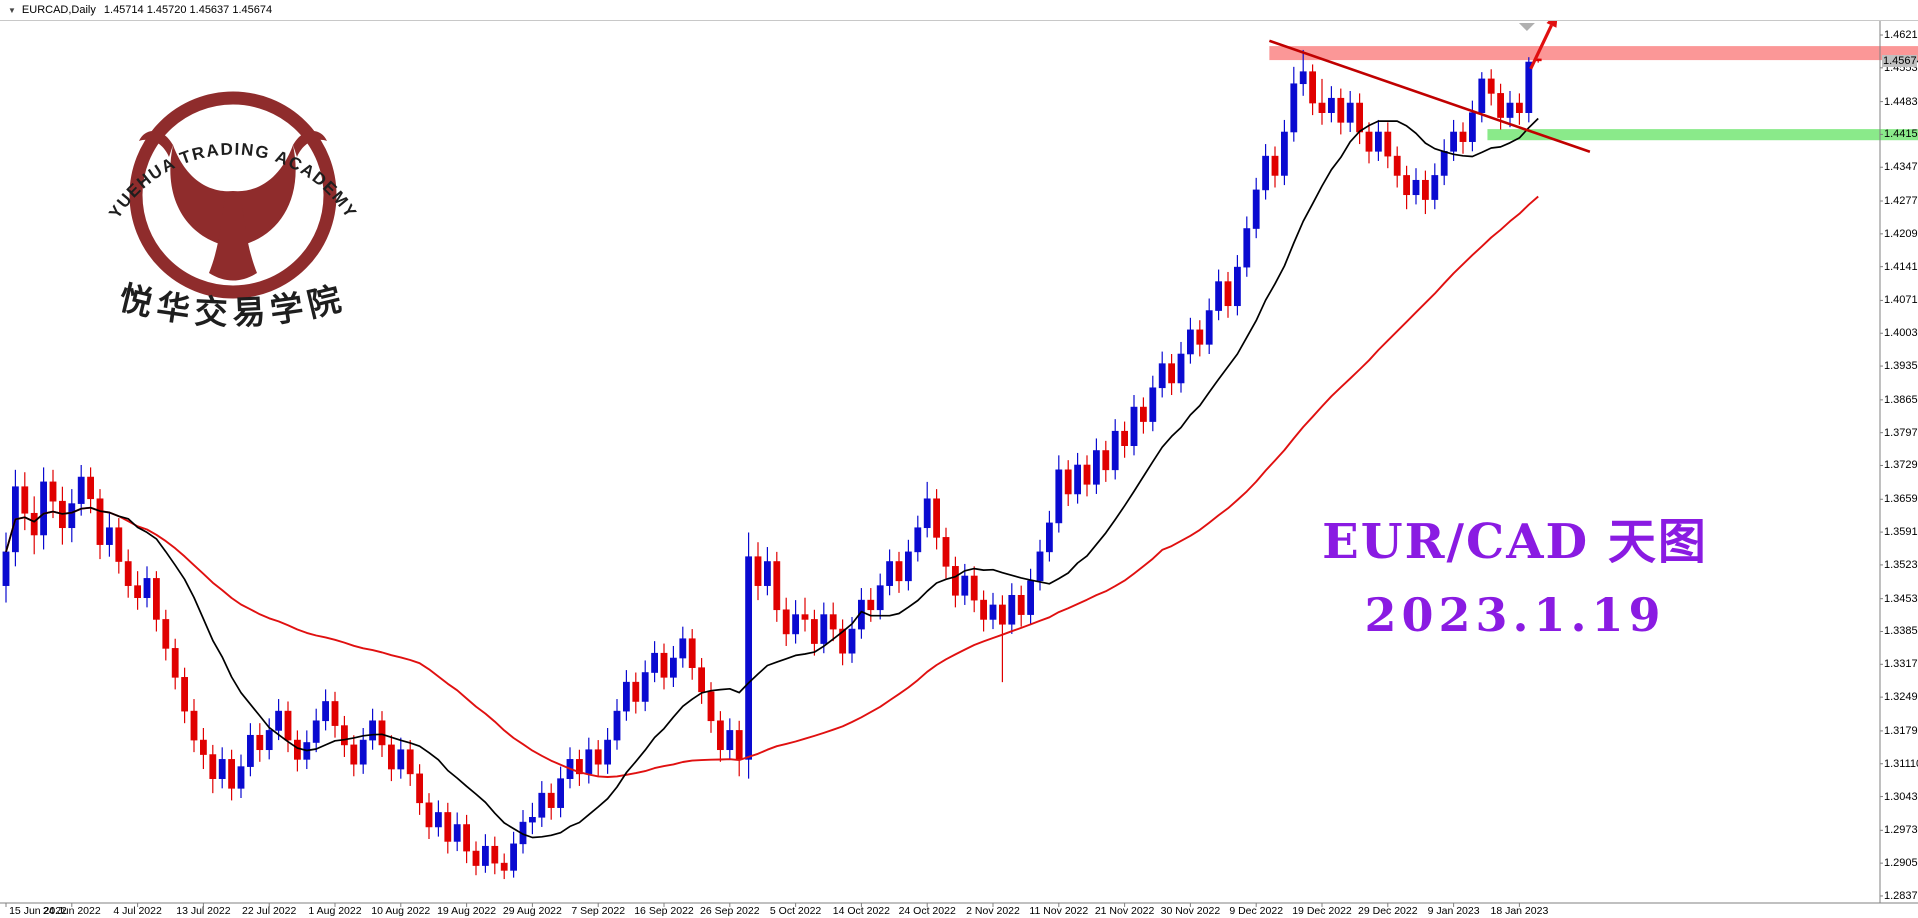 The image size is (1918, 918). Describe the element at coordinates (1901, 201) in the screenshot. I see `price-axis-label: 1.42770` at that location.